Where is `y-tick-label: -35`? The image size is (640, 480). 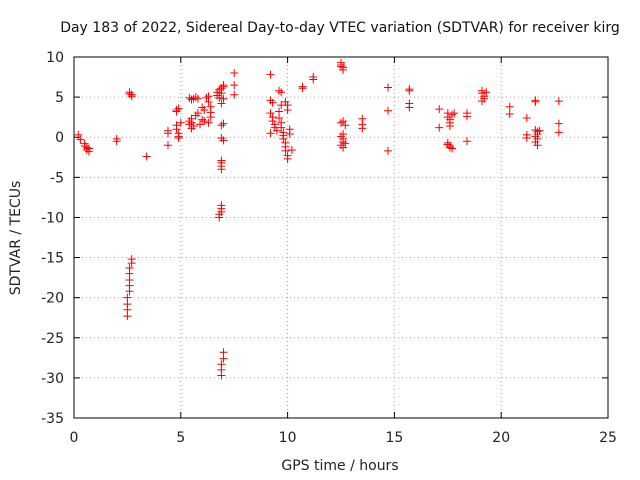
y-tick-label: -35 is located at coordinates (52, 419).